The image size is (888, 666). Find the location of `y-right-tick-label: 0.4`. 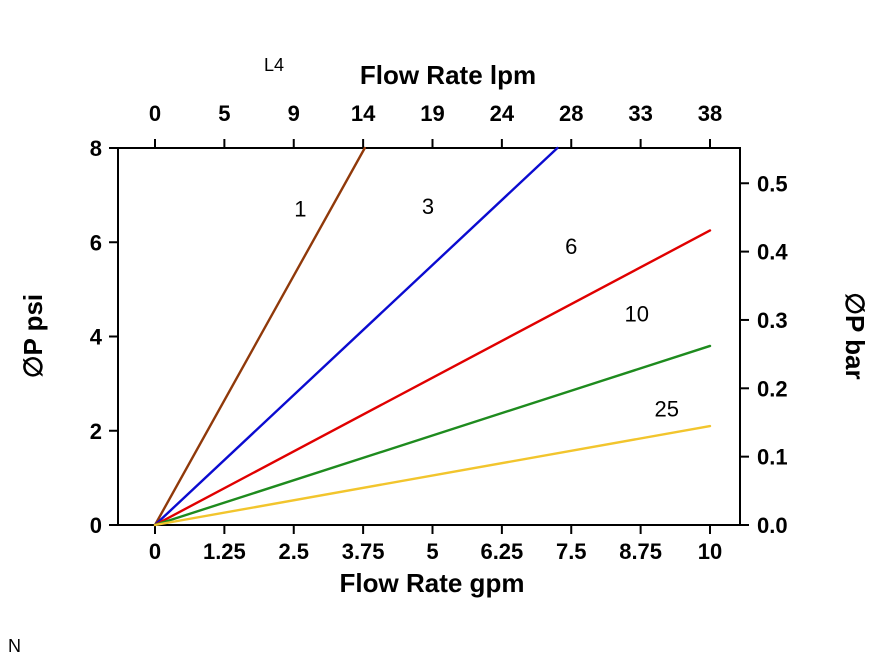

y-right-tick-label: 0.4 is located at coordinates (772, 252).